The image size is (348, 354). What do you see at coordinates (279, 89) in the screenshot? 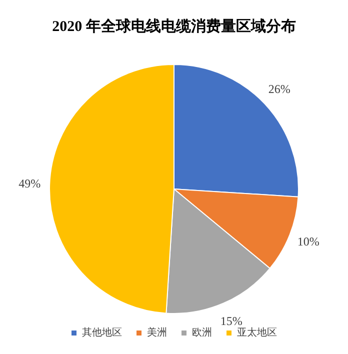
I see `data-label: 26%` at bounding box center [279, 89].